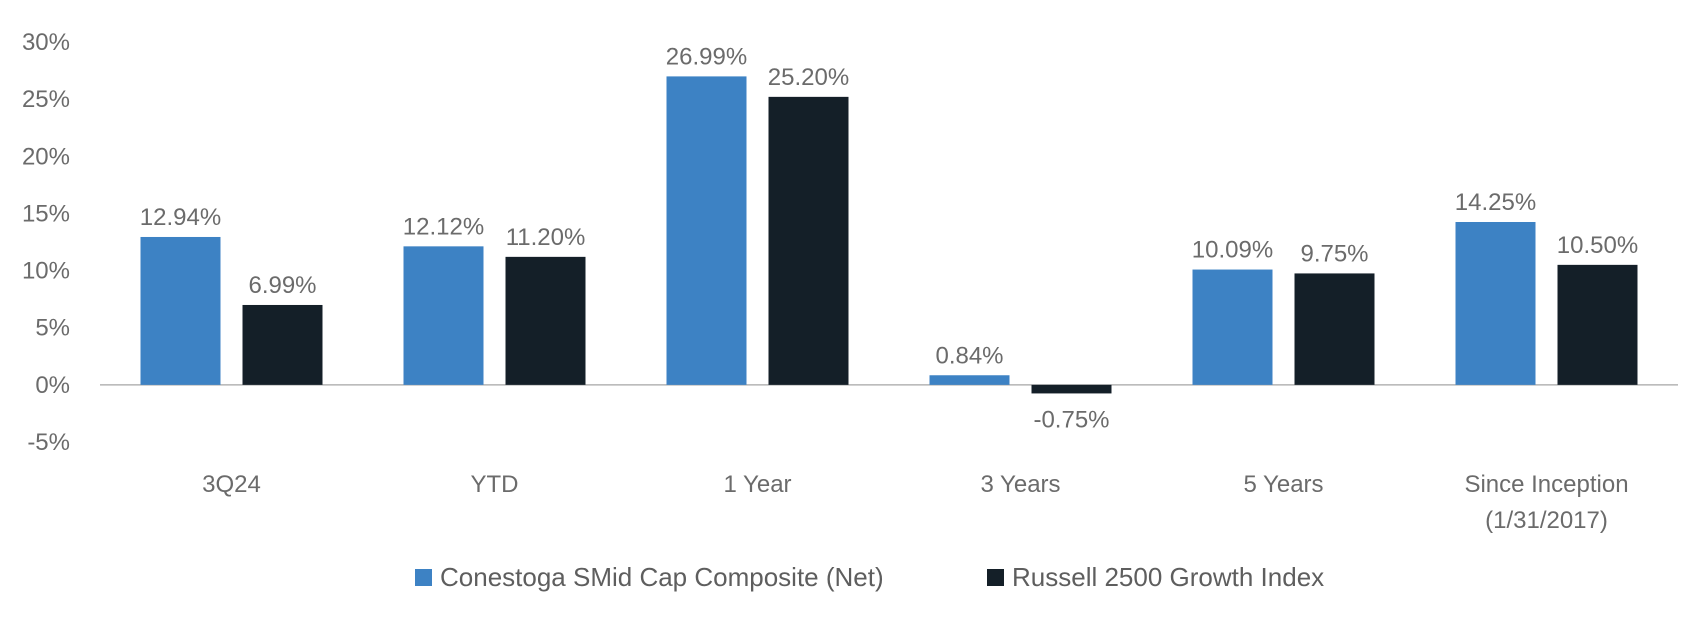  What do you see at coordinates (706, 56) in the screenshot?
I see `data-label: 26.99%` at bounding box center [706, 56].